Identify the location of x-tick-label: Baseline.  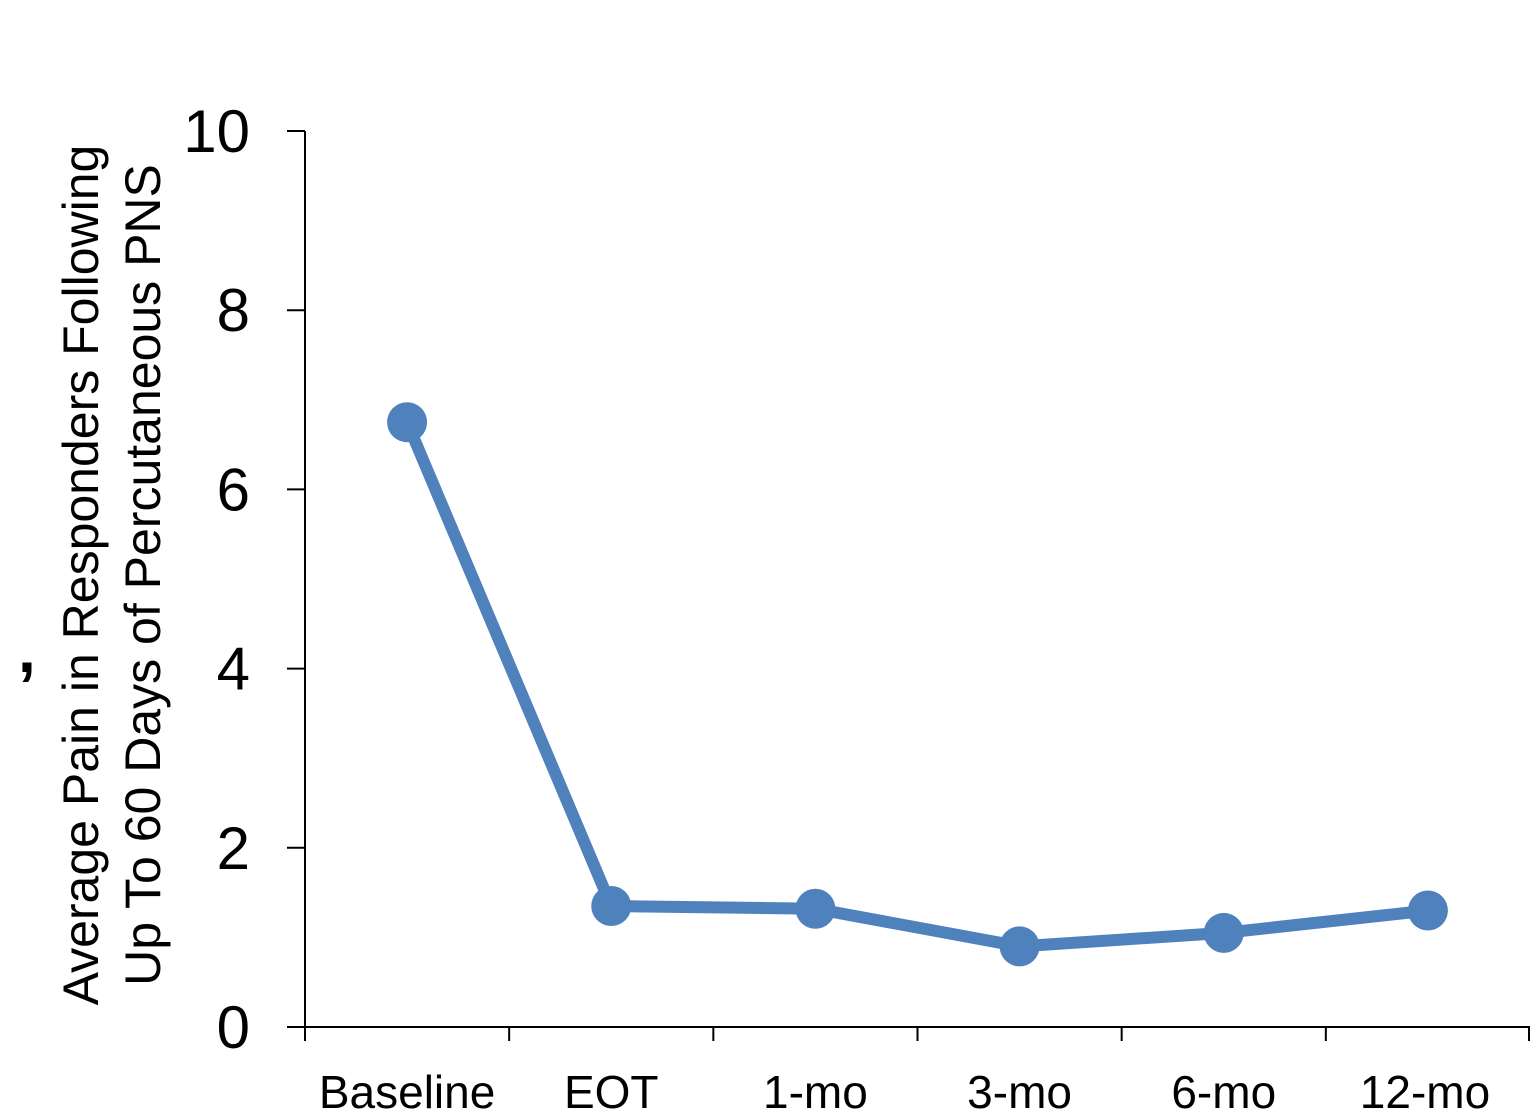
(407, 1092).